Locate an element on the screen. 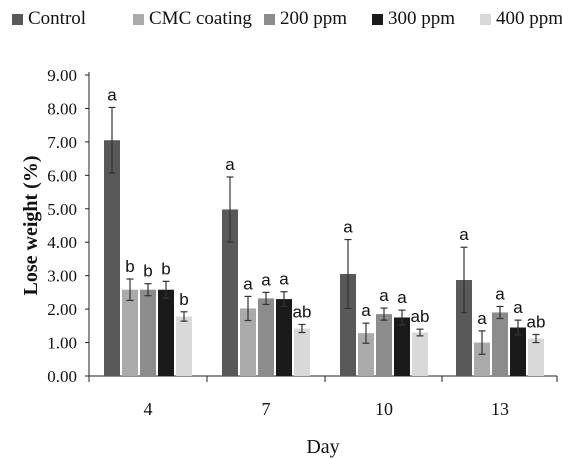 The height and width of the screenshot is (459, 562). y-tick-label: 9.00 is located at coordinates (62, 75).